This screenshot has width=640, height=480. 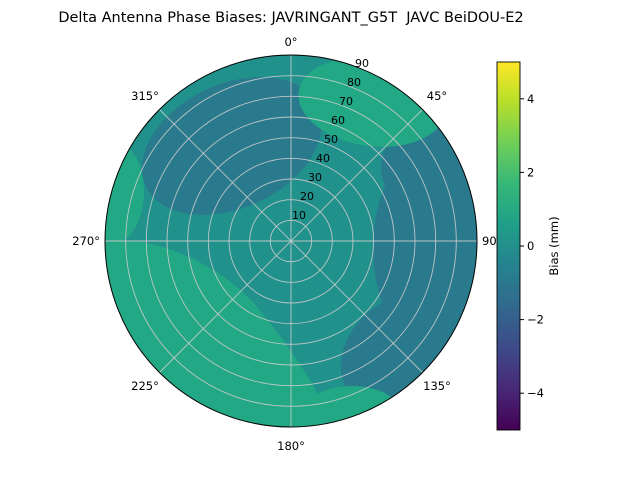 What do you see at coordinates (535, 320) in the screenshot?
I see `colorbar-tick-label-neg2: −2` at bounding box center [535, 320].